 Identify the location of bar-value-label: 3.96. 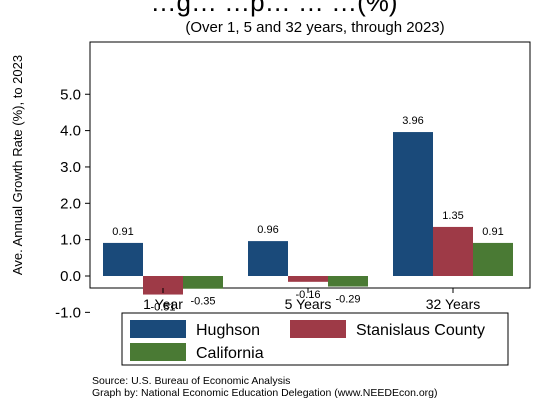
(412, 121).